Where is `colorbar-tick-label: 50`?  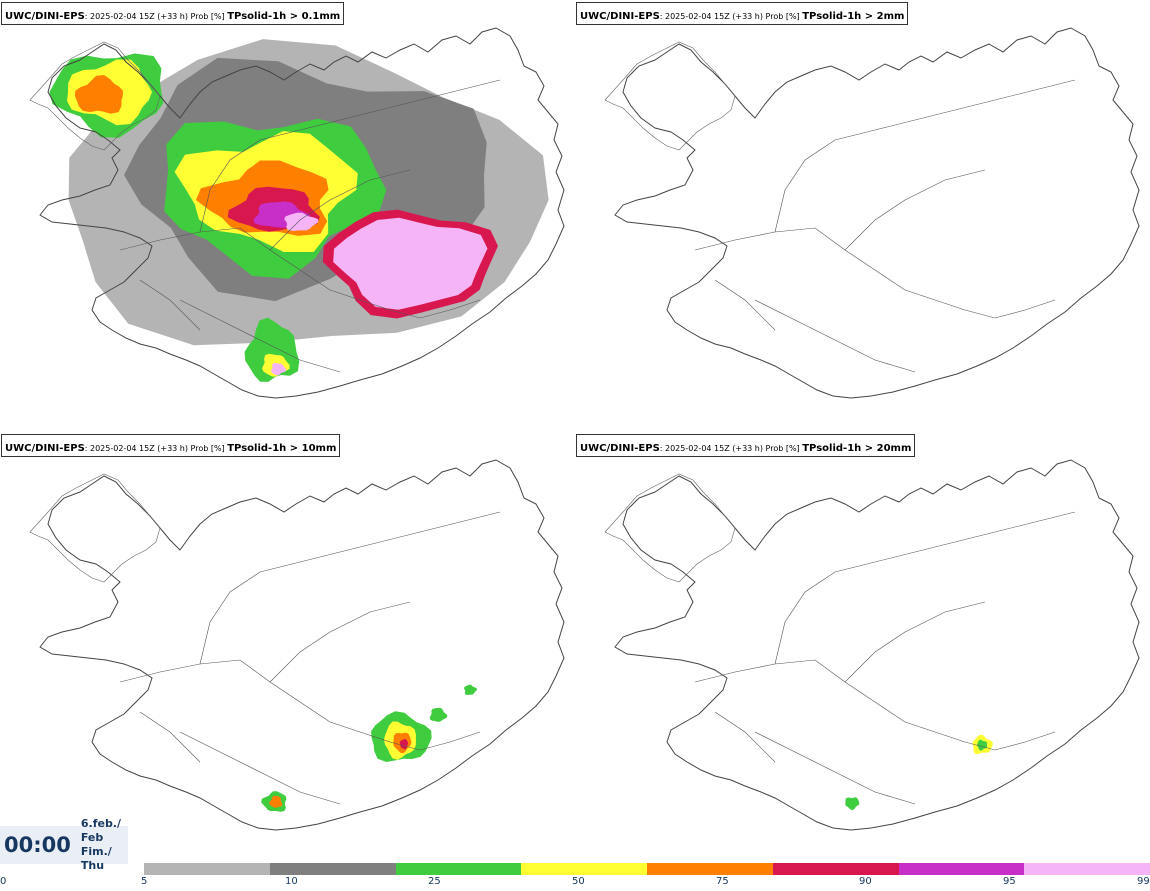
colorbar-tick-label: 50 is located at coordinates (578, 881).